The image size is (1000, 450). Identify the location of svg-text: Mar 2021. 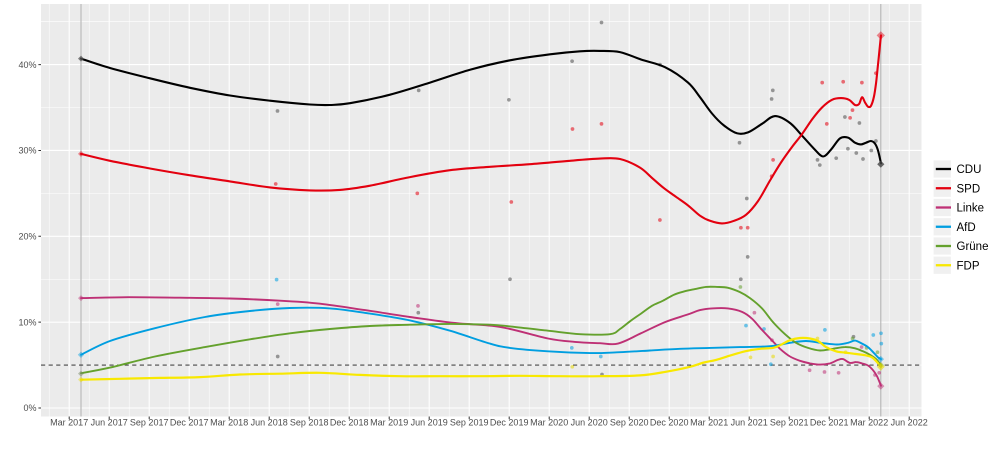
(709, 423).